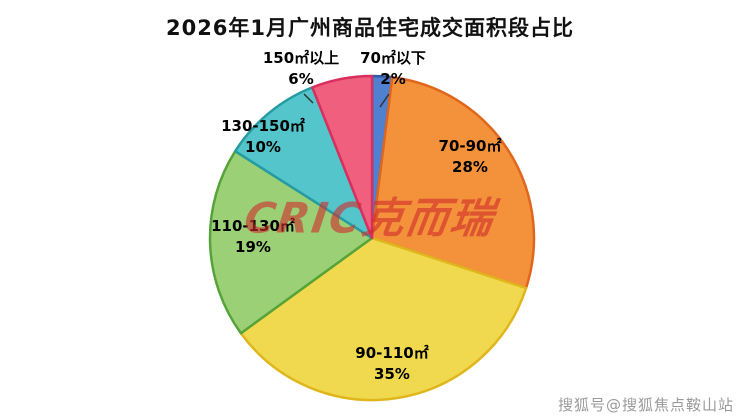 This screenshot has width=740, height=419. I want to click on label-under-70-name: 70㎡以下, so click(393, 58).